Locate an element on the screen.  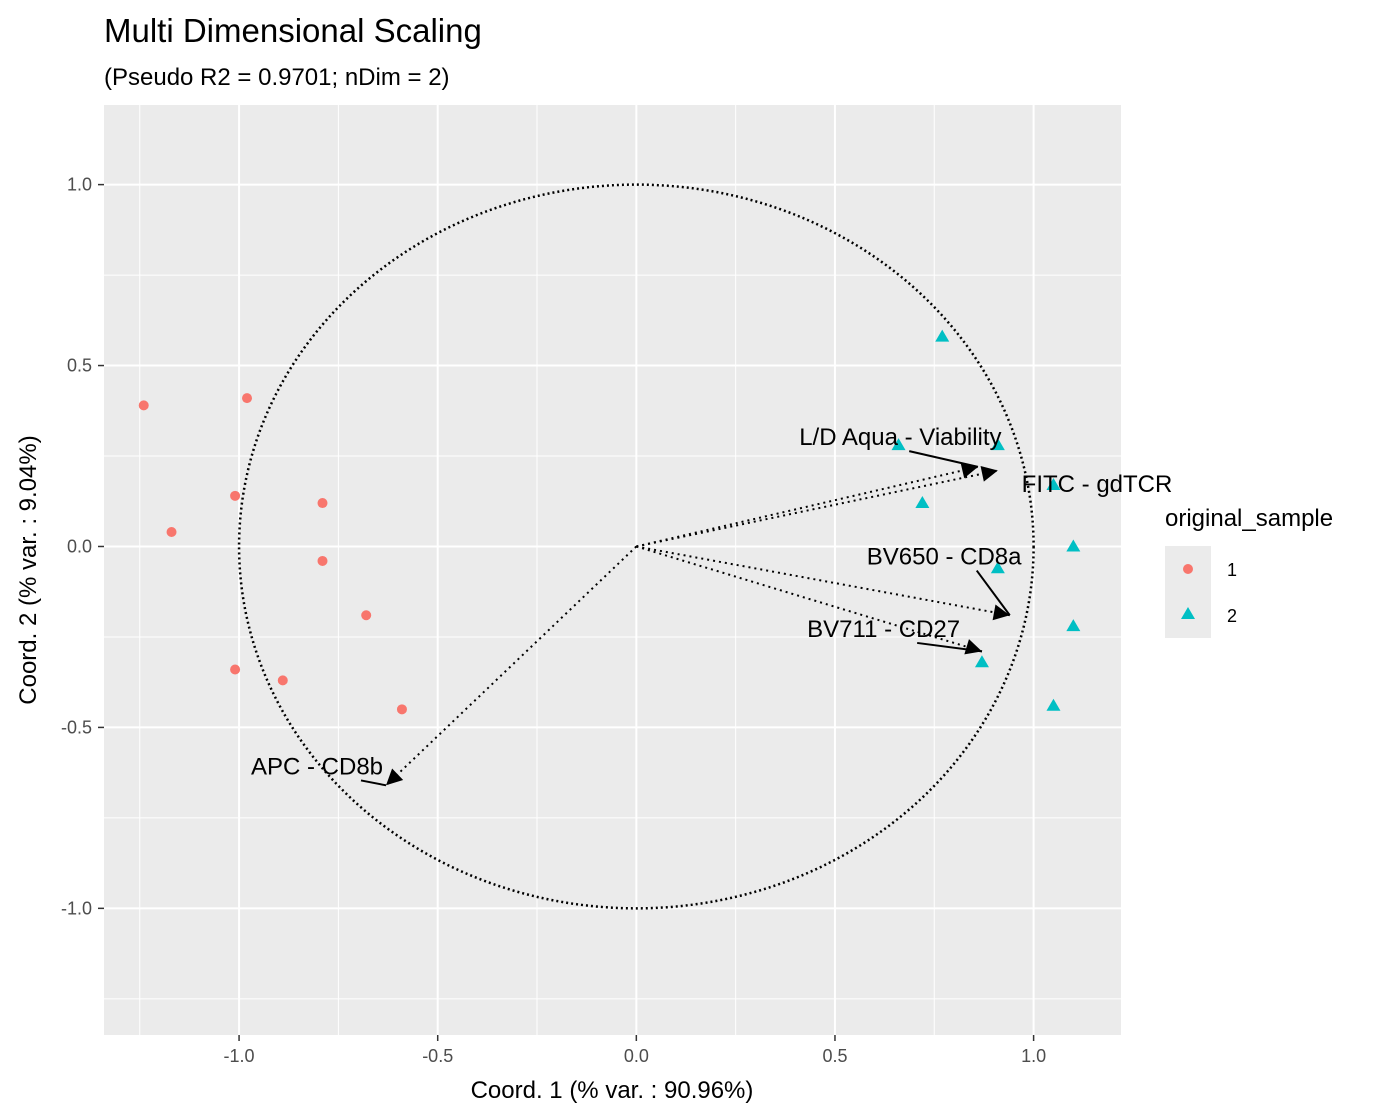
legend-key-1-marker is located at coordinates (1188, 569).